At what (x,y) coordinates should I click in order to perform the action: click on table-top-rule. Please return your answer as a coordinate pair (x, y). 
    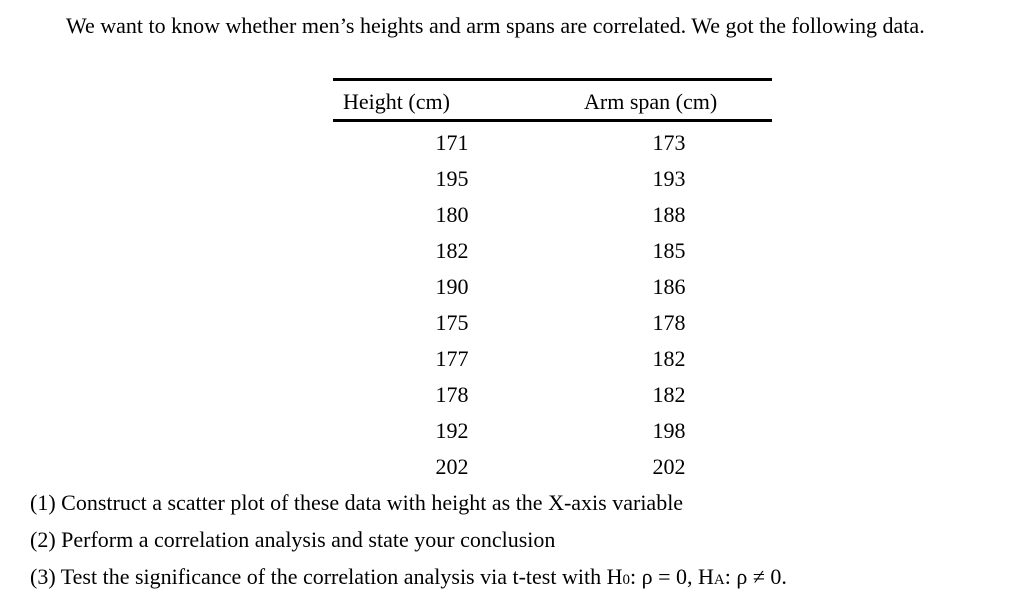
    Looking at the image, I should click on (552, 79).